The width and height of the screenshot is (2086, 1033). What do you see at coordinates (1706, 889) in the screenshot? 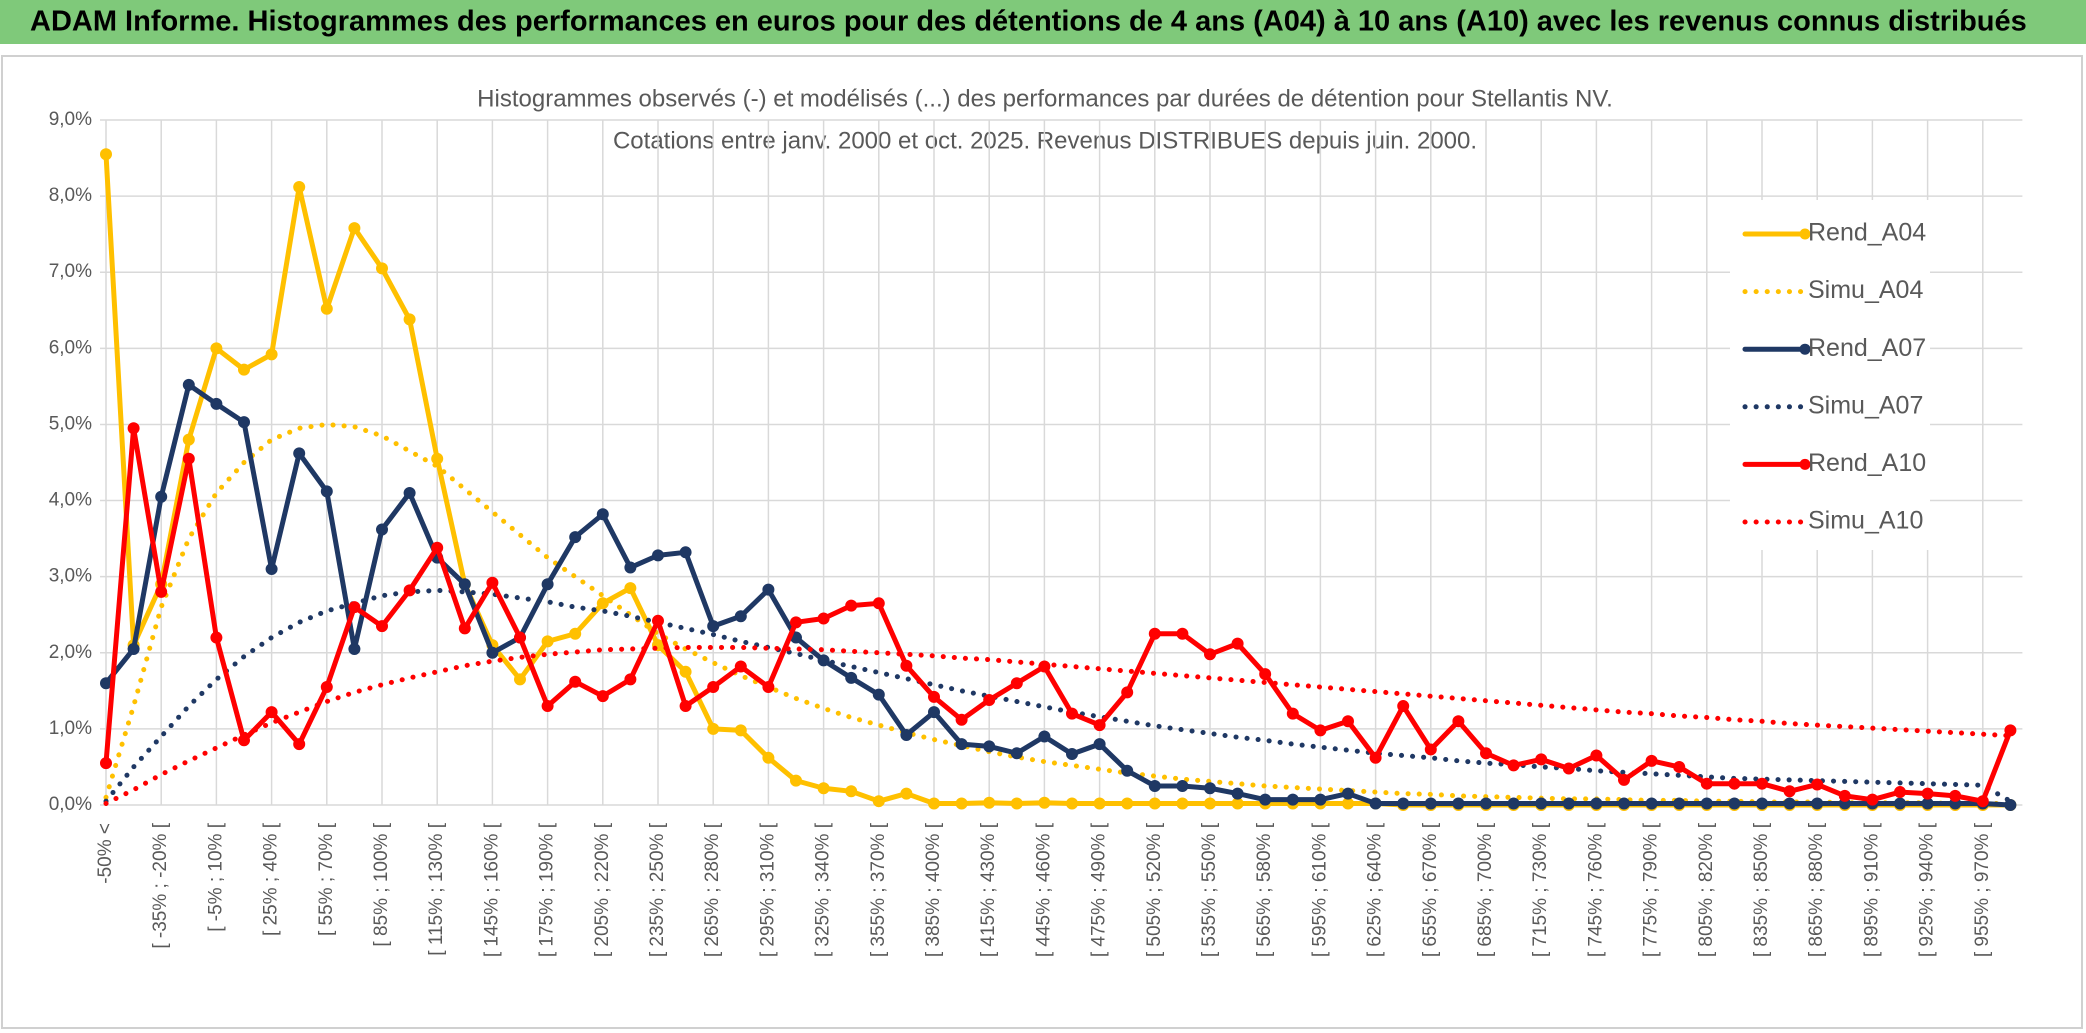
I see `x-tick-label: [ 805% ; 820% [` at bounding box center [1706, 889].